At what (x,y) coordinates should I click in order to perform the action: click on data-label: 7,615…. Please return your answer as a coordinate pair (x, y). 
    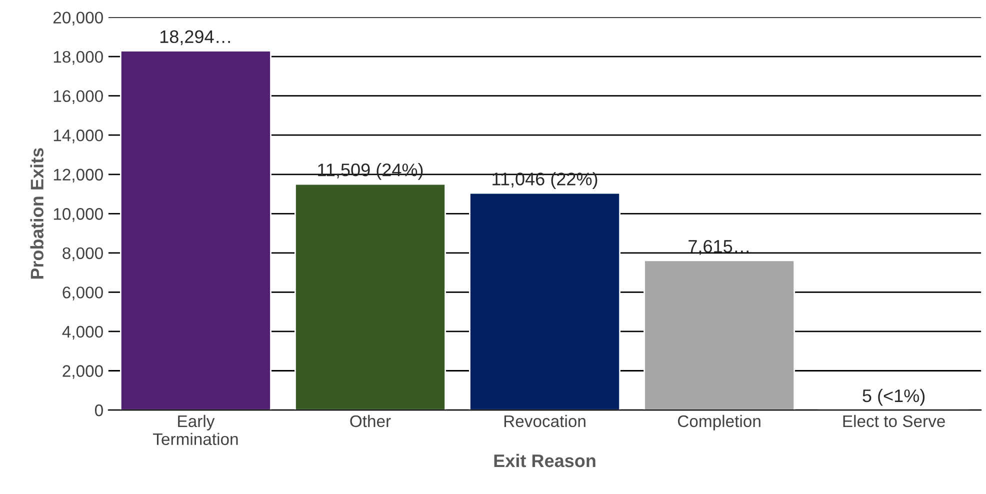
    Looking at the image, I should click on (718, 247).